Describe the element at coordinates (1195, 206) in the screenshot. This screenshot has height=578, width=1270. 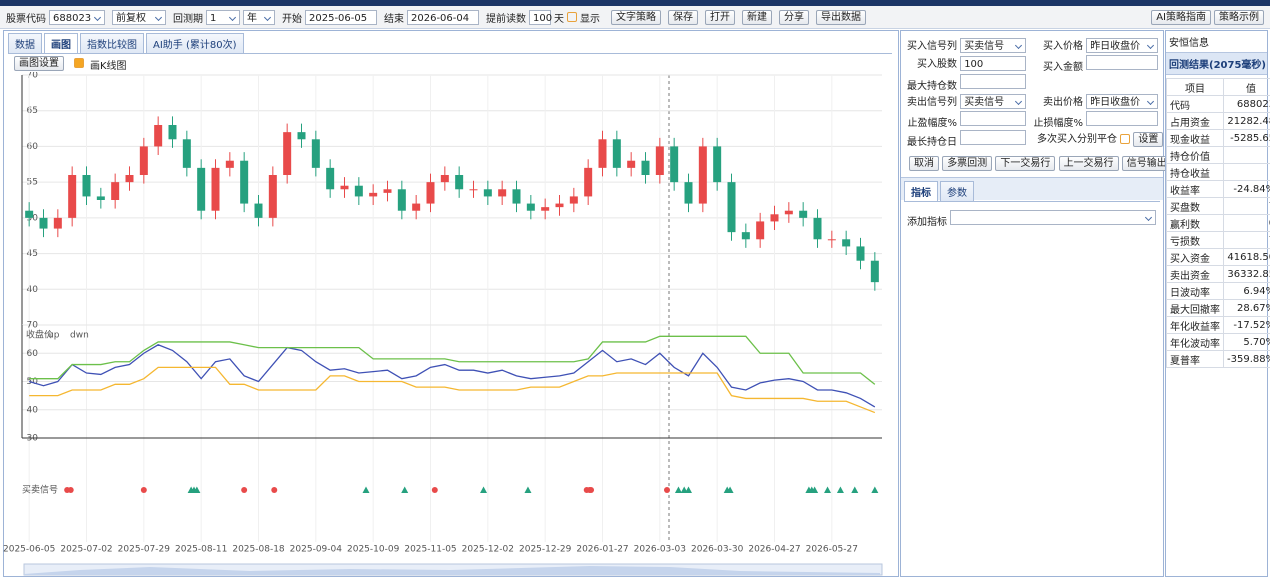
I see `item: 买盘数` at that location.